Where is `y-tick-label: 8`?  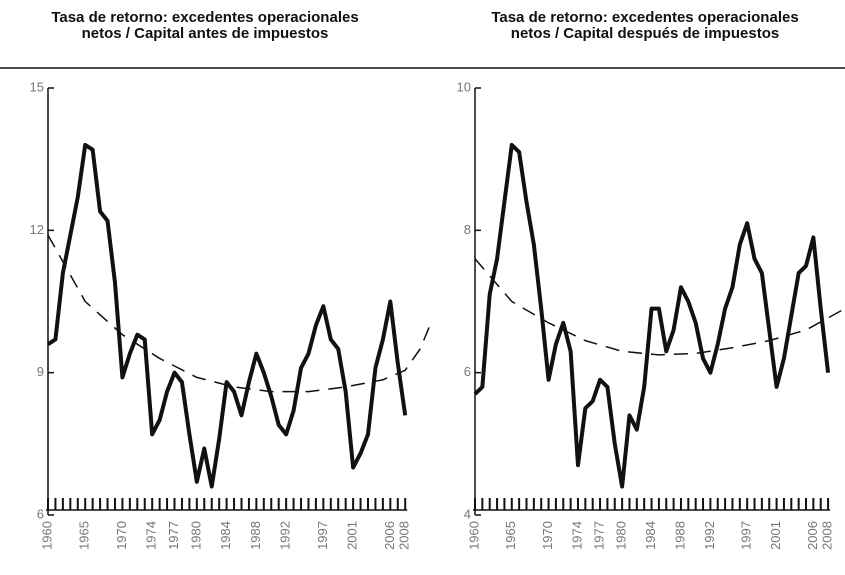 y-tick-label: 8 is located at coordinates (467, 229).